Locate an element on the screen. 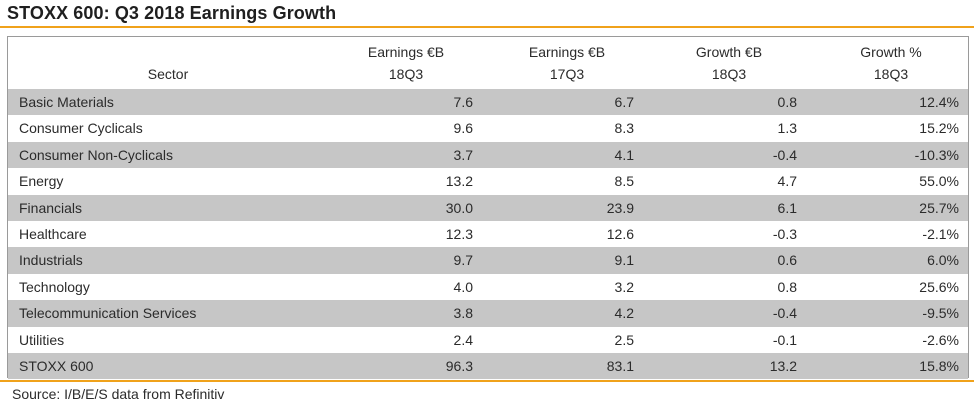 The width and height of the screenshot is (977, 411). cell-growth-pct: -9.5% is located at coordinates (940, 313).